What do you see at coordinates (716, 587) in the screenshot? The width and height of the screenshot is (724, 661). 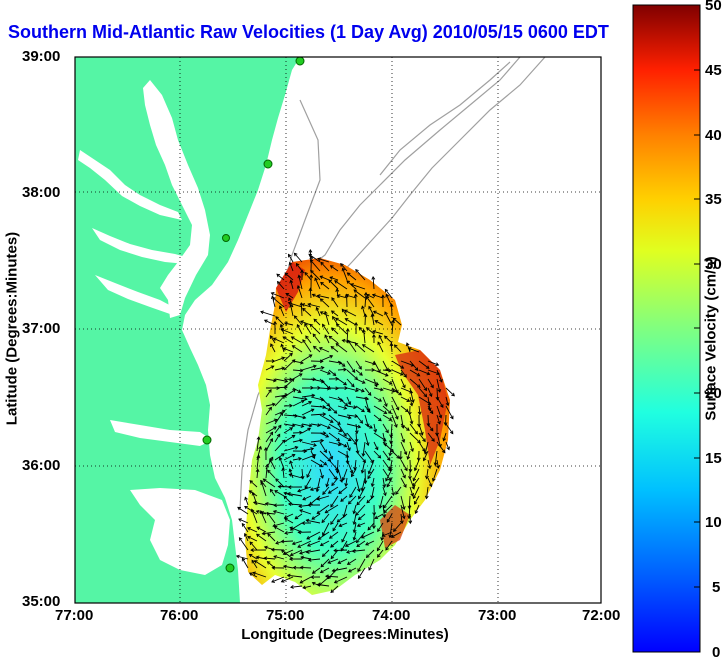 I see `colorbar-tick-label: 5` at bounding box center [716, 587].